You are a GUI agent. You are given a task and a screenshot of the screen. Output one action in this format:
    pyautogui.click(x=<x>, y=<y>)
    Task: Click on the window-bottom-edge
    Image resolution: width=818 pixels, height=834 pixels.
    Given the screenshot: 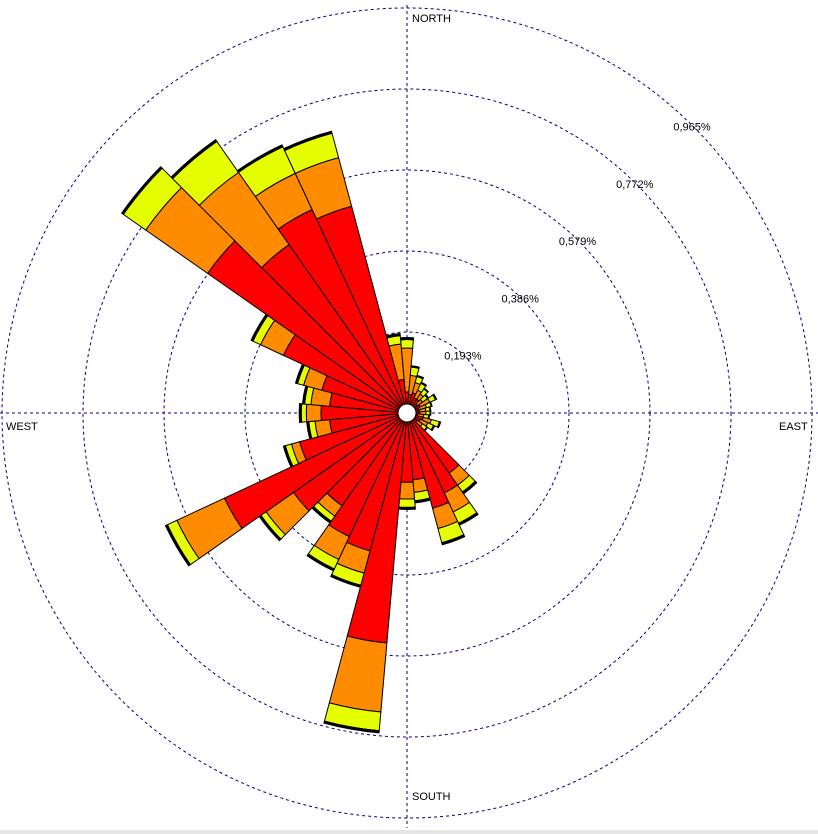 What is the action you would take?
    pyautogui.click(x=409, y=832)
    